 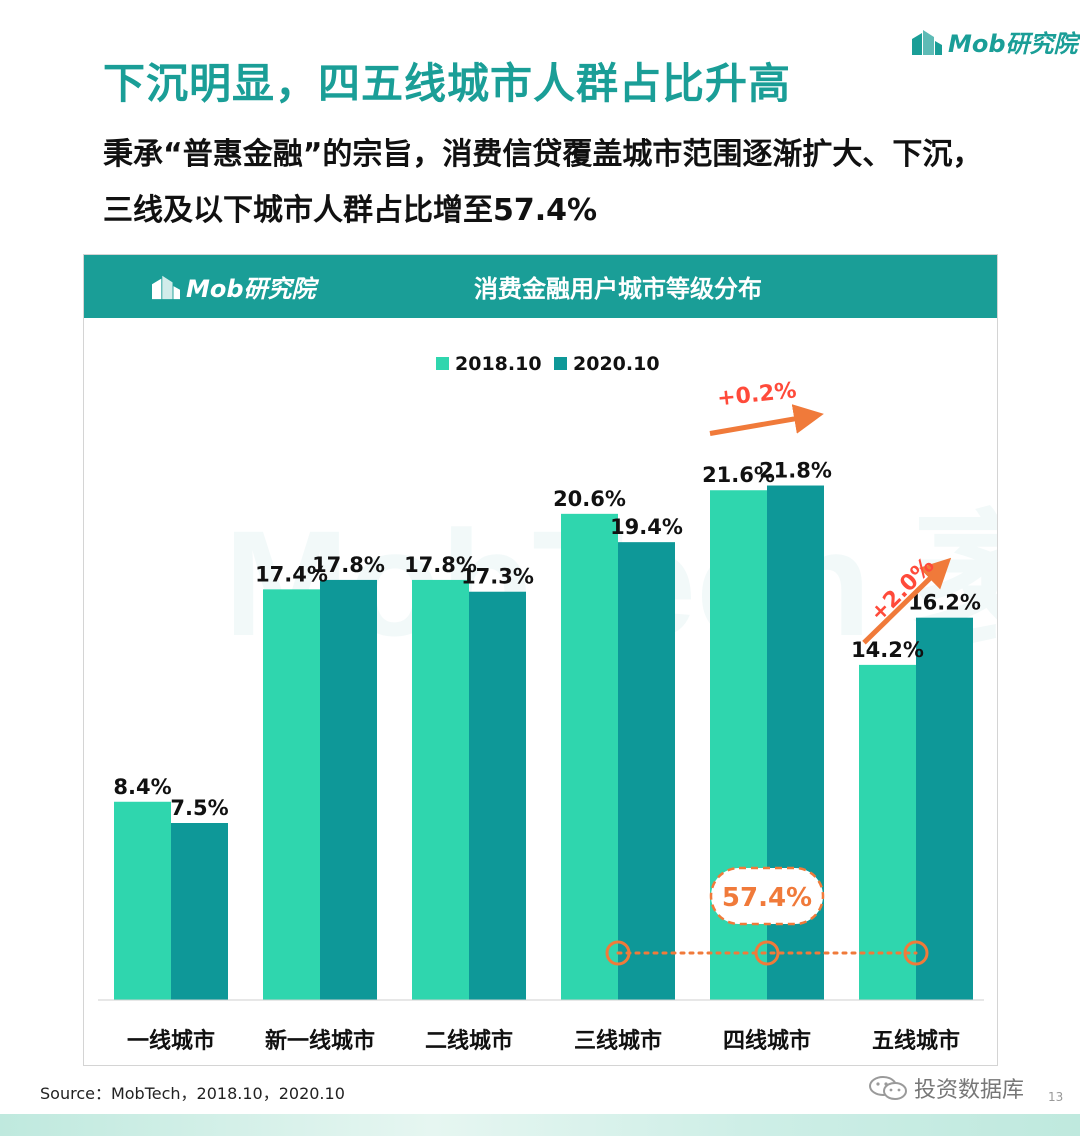 I want to click on x-tick-label: 三线城市, so click(x=618, y=1041).